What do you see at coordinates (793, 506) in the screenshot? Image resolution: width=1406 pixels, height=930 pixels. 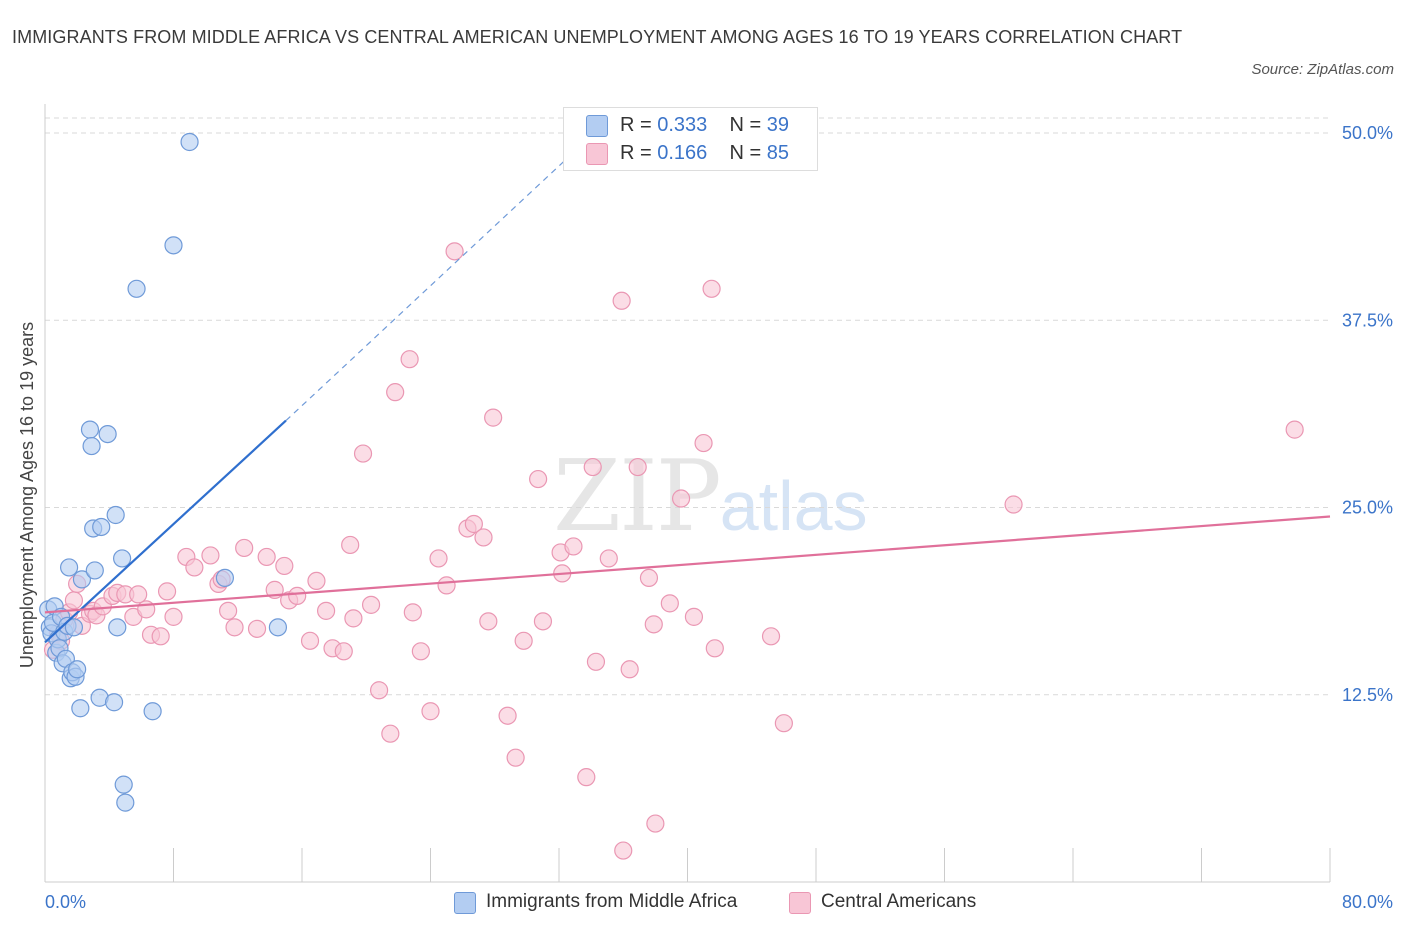 I see `watermark-atlas: atlas` at bounding box center [793, 506].